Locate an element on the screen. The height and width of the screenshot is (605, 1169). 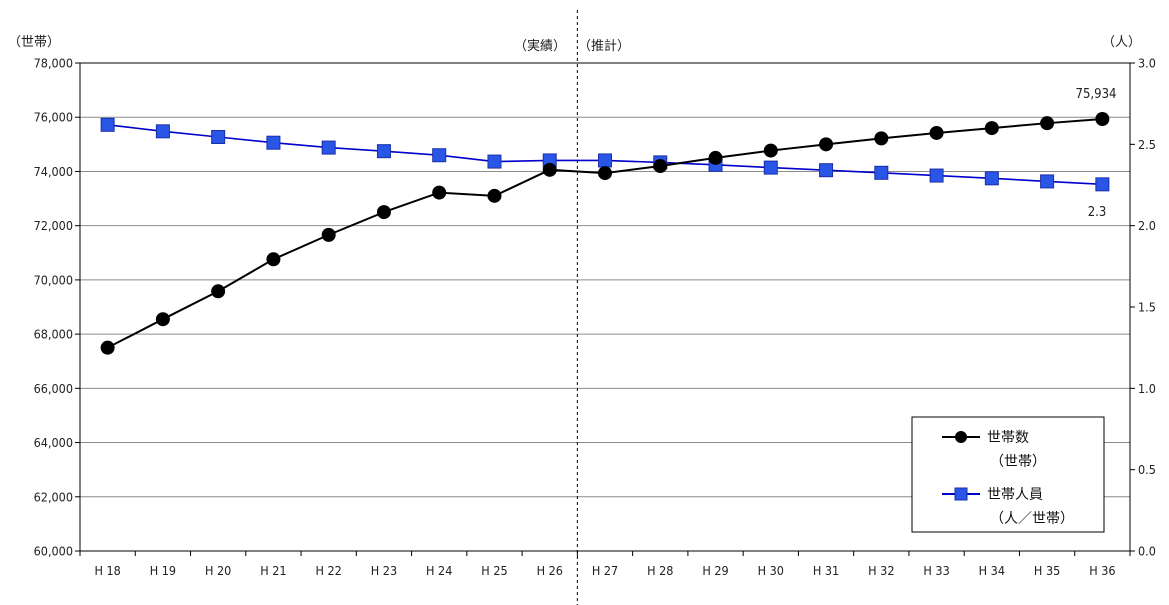
period-forecast-label: （推計） is located at coordinates (604, 46).